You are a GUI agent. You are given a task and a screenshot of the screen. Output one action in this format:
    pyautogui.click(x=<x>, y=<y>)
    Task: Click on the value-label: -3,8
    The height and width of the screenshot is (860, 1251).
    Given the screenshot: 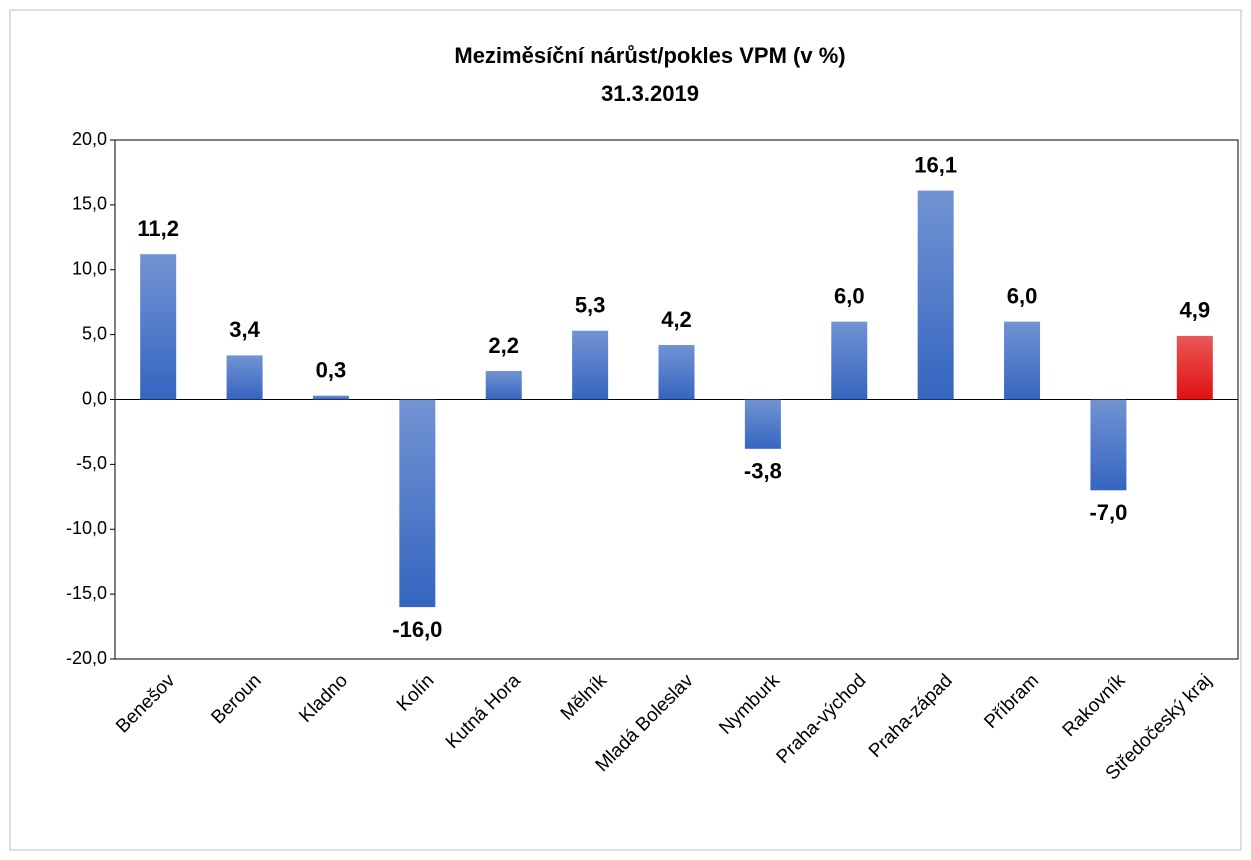 What is the action you would take?
    pyautogui.click(x=763, y=471)
    